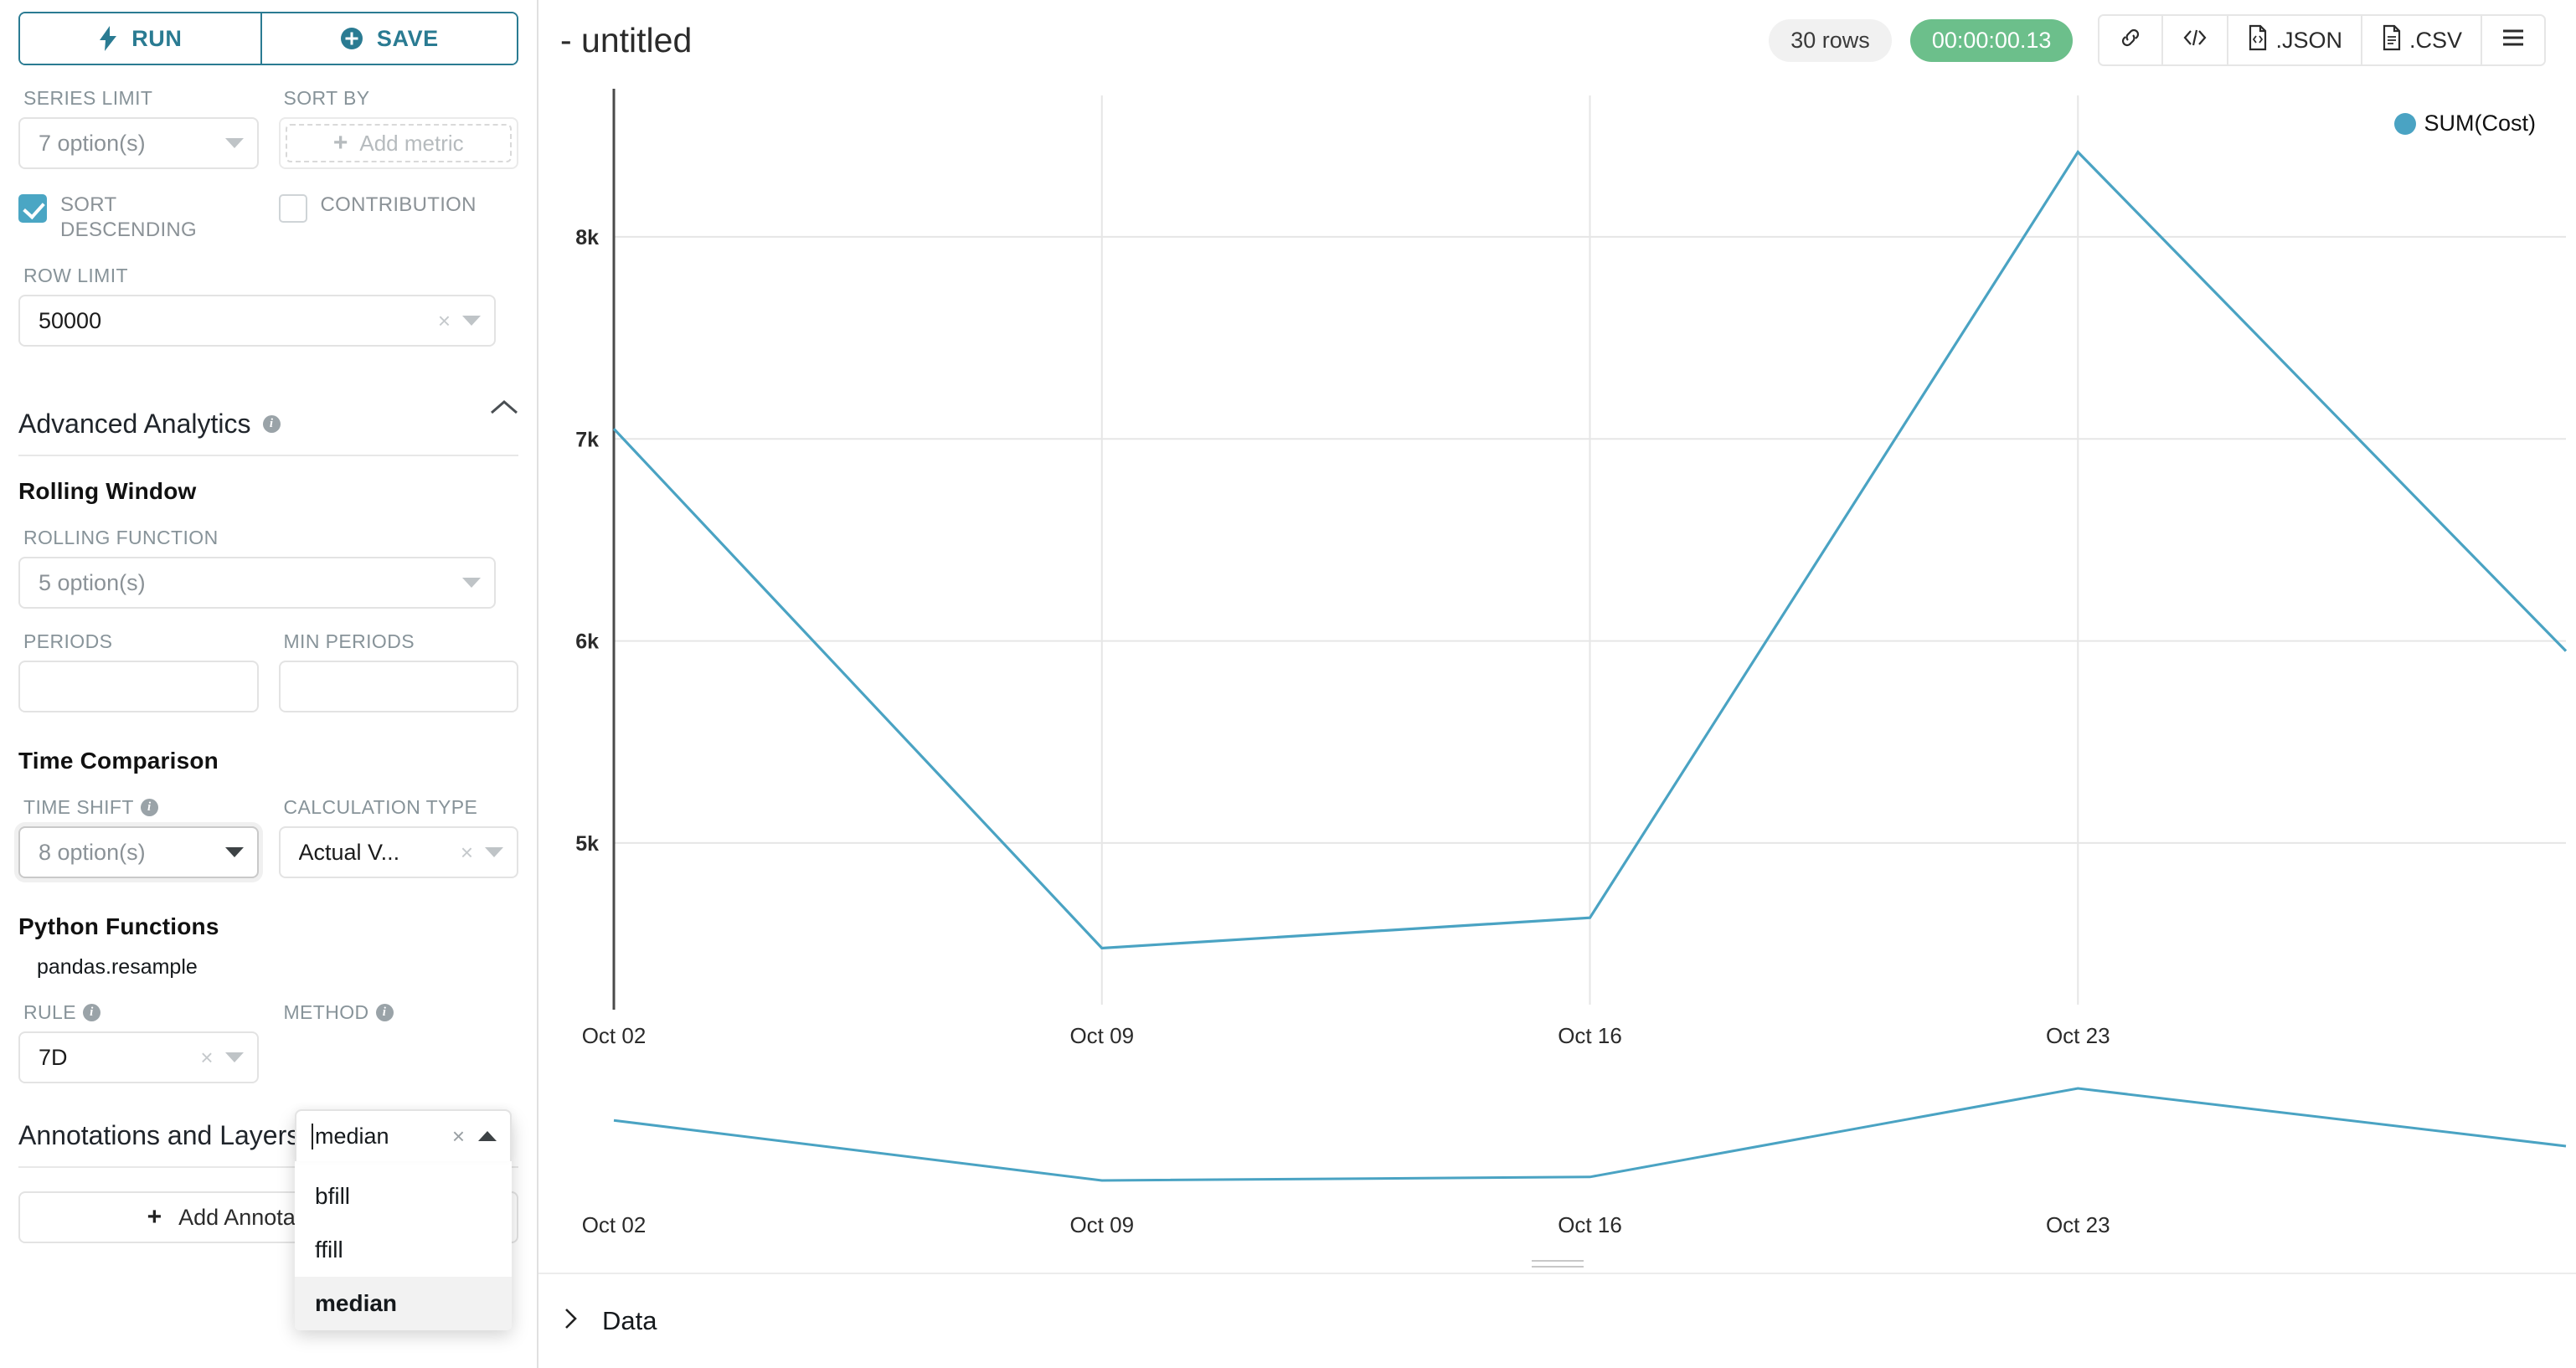 This screenshot has height=1368, width=2576. Describe the element at coordinates (388, 38) in the screenshot. I see `save-button: SAVE` at that location.